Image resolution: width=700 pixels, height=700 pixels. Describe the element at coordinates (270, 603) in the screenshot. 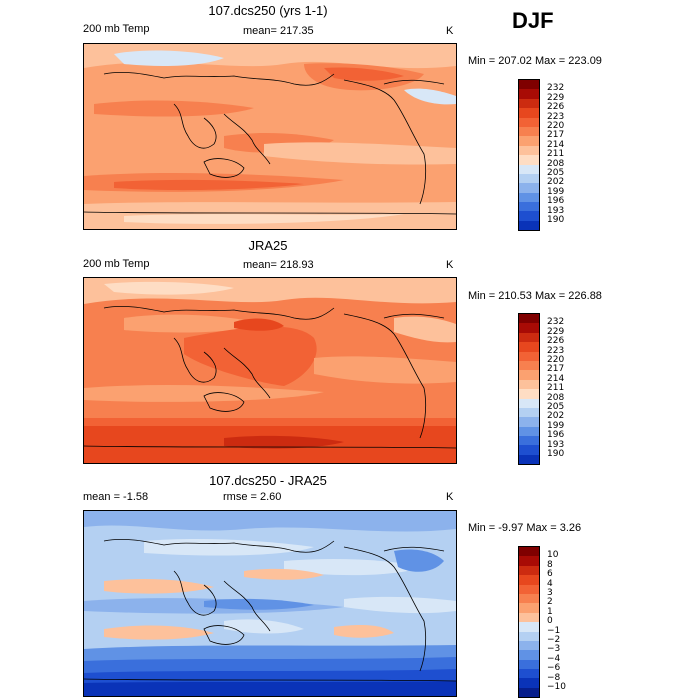

I see `difference-field` at that location.